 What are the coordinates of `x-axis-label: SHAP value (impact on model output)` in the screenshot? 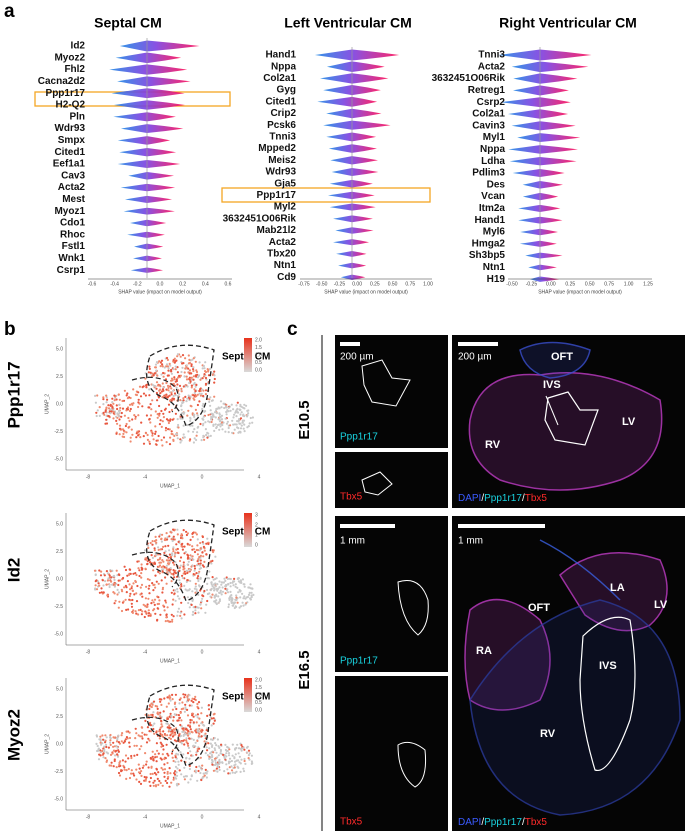 It's located at (580, 292).